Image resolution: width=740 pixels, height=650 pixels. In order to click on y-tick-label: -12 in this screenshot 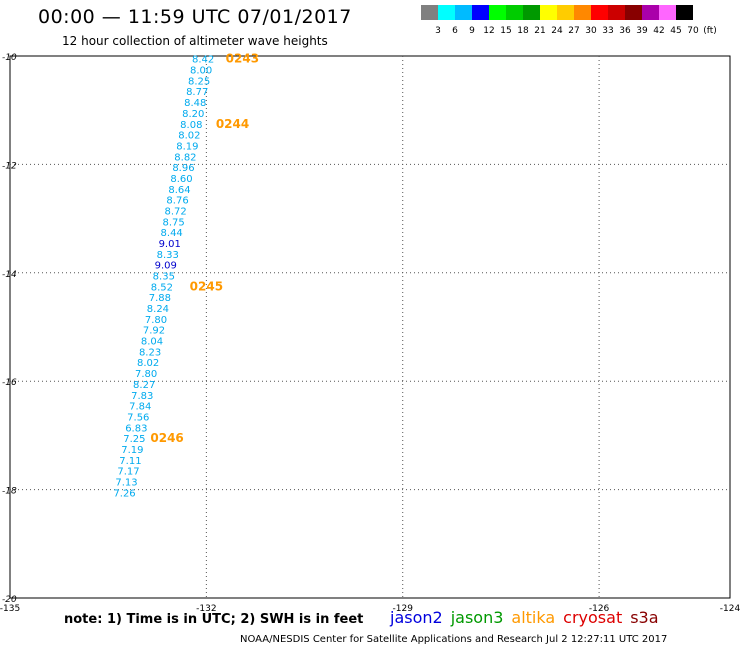, I will do `click(9, 166)`.